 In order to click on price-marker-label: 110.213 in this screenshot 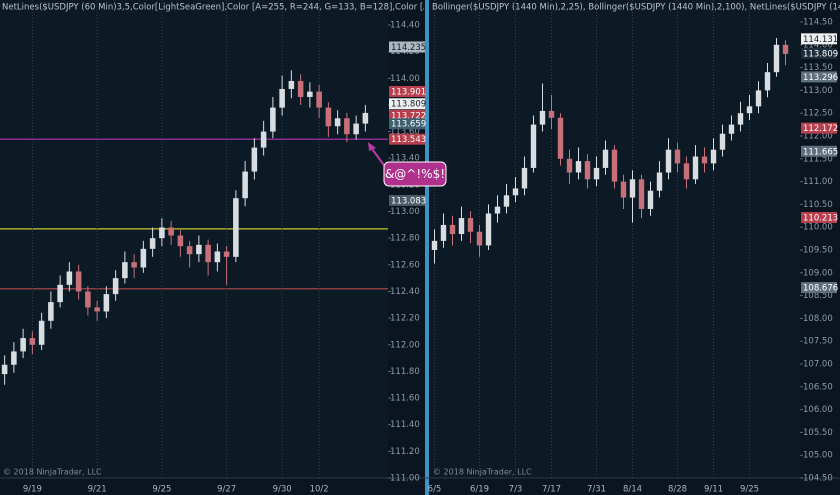, I will do `click(820, 218)`.